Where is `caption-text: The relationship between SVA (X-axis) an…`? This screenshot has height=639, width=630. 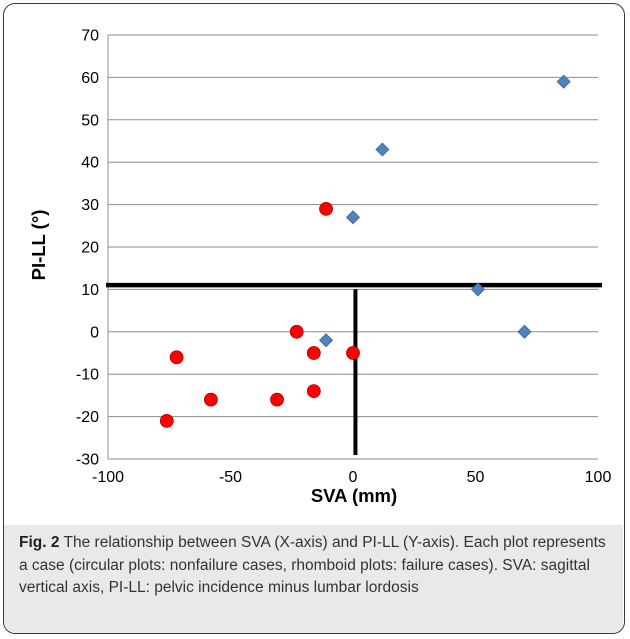 caption-text: The relationship between SVA (X-axis) an… is located at coordinates (312, 565).